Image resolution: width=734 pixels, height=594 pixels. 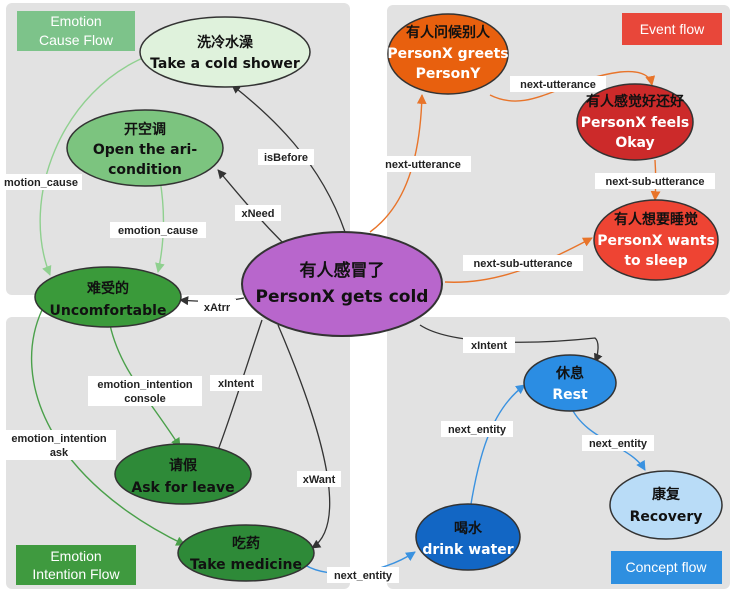 I want to click on edge-label-emotion-intention-console-l2: console, so click(x=145, y=399).